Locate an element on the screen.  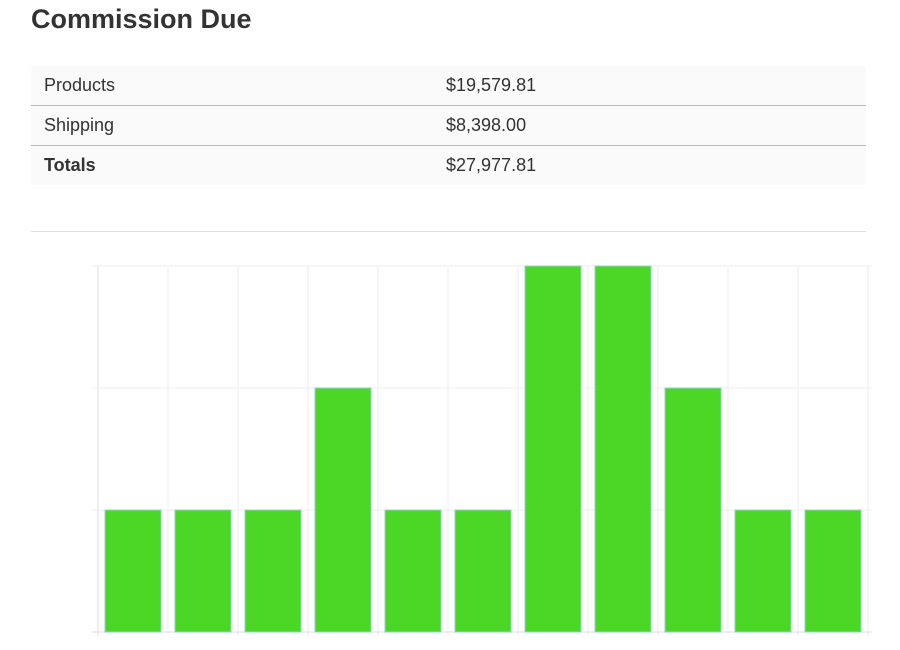
row-label: Totals is located at coordinates (232, 165).